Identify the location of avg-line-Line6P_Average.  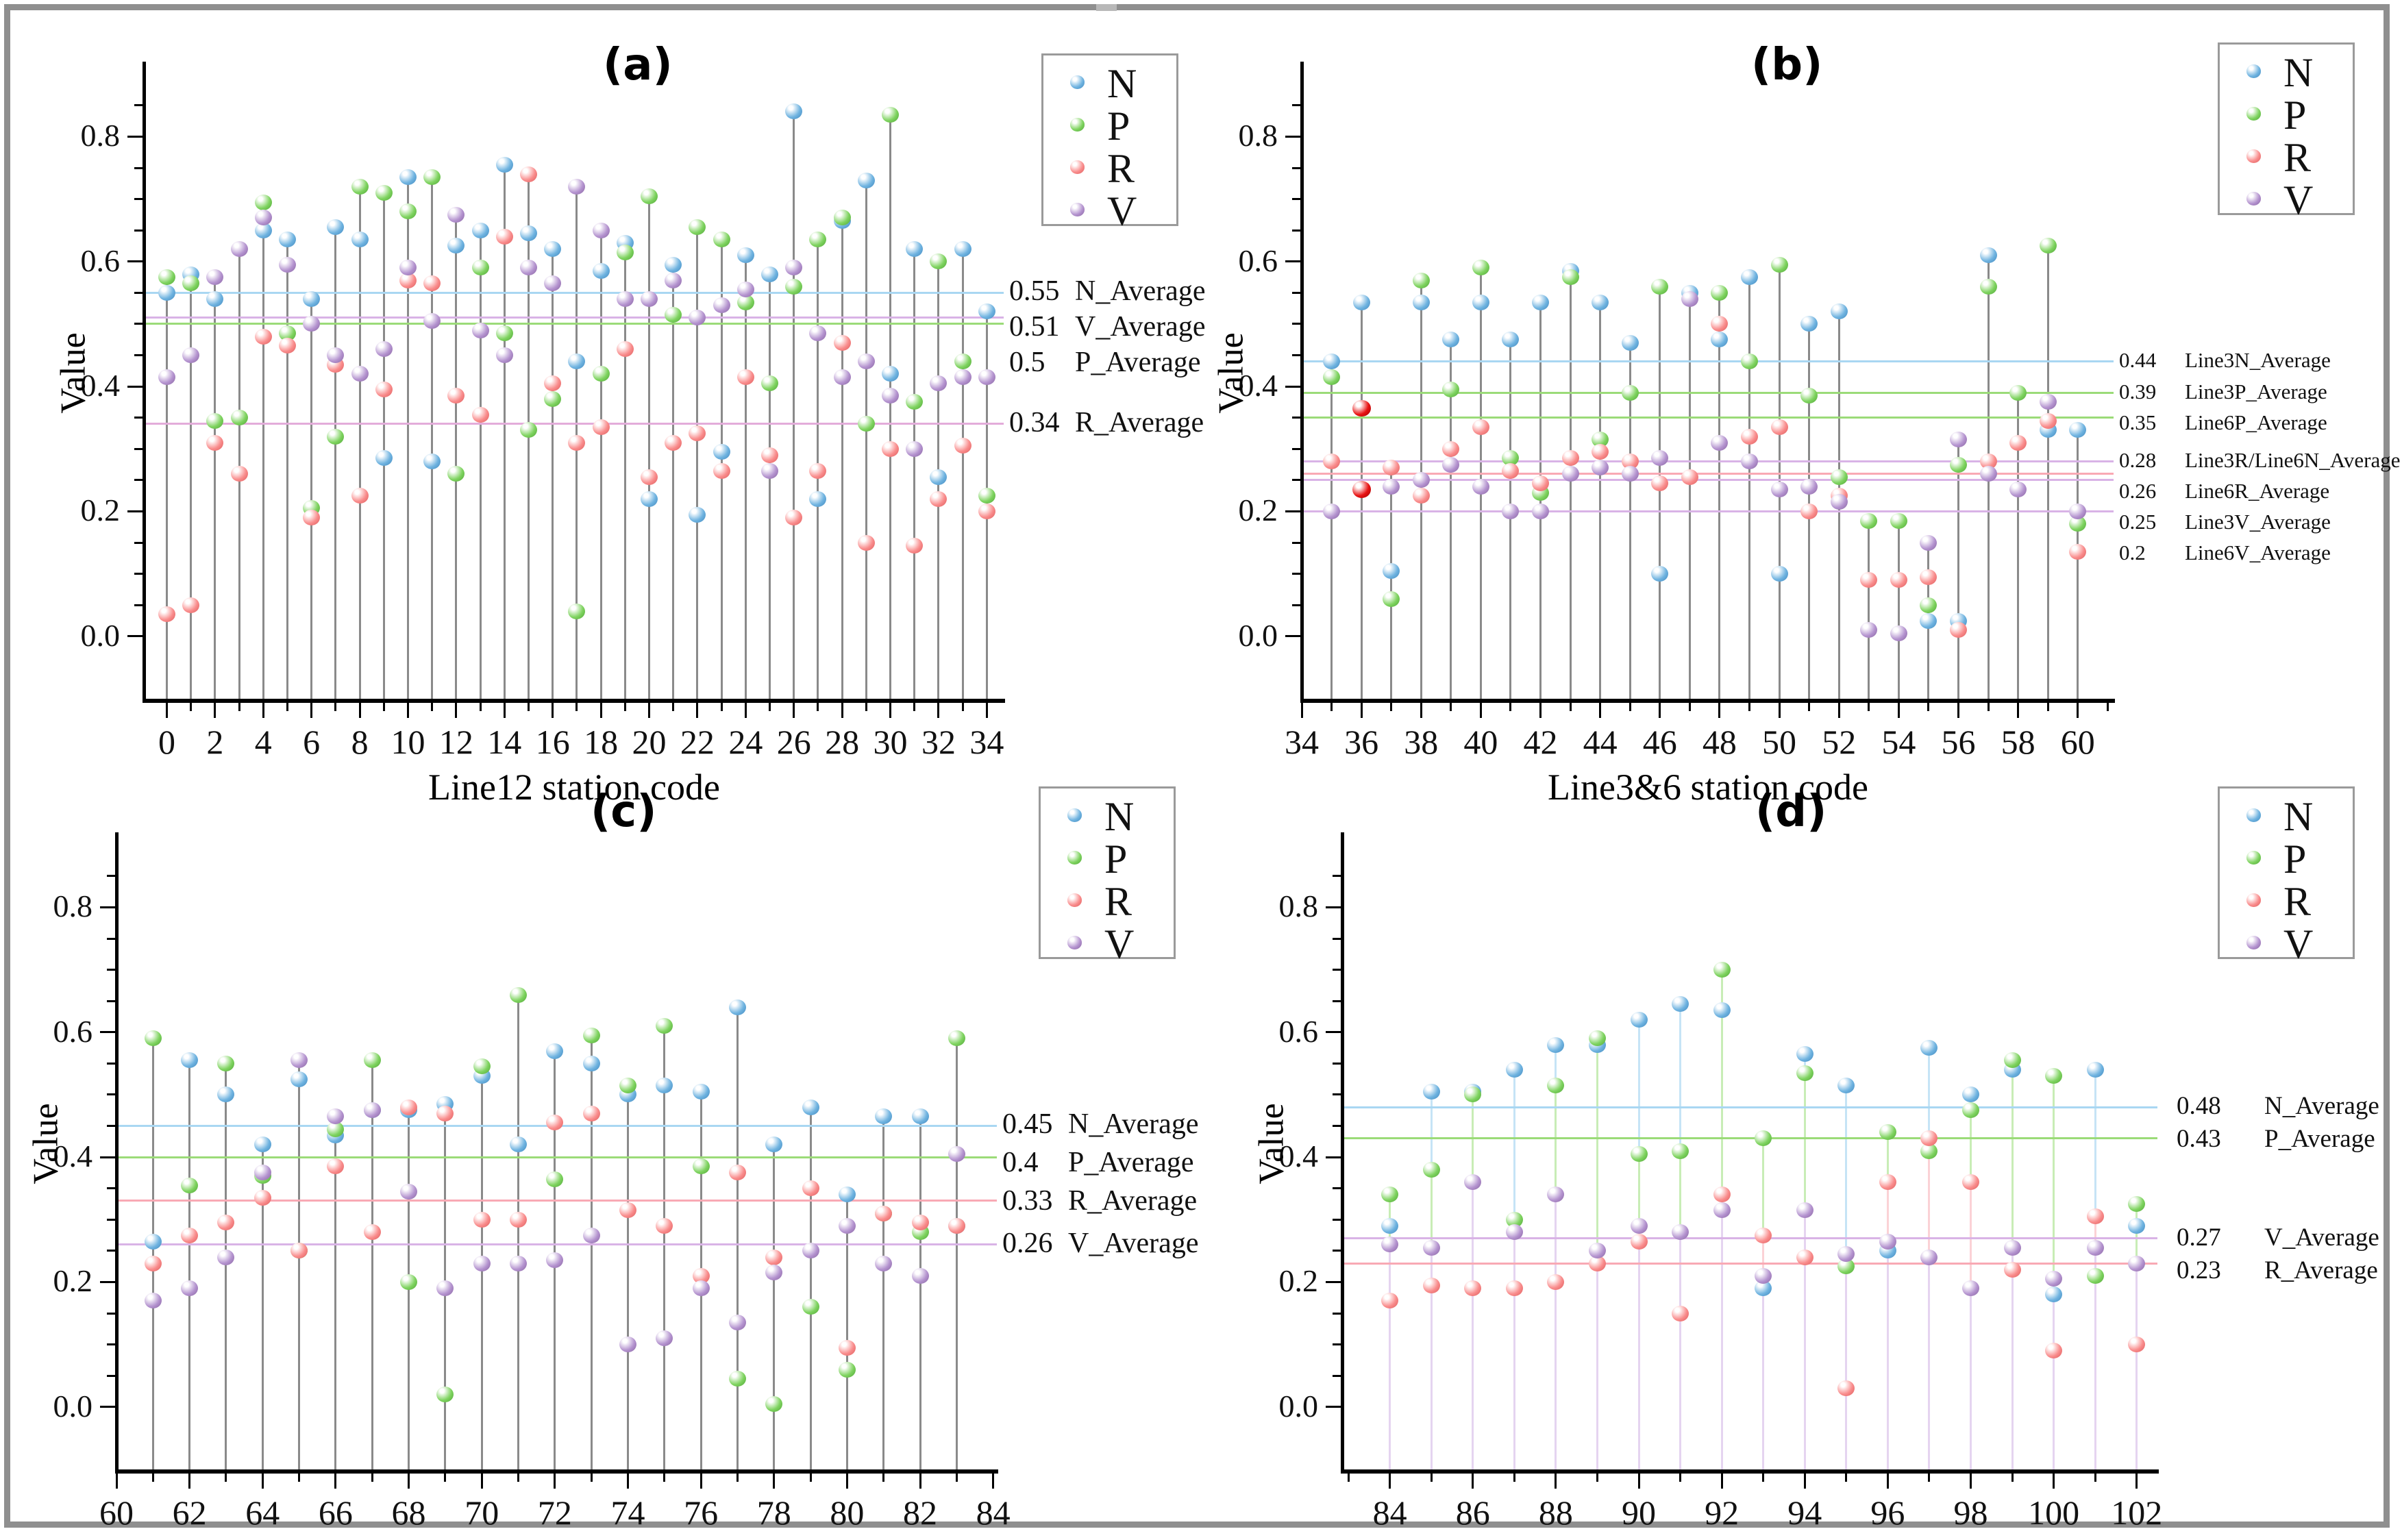
(1708, 418).